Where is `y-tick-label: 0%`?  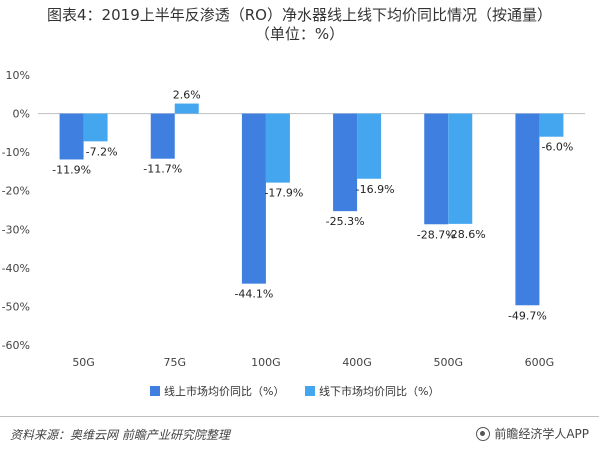
y-tick-label: 0% is located at coordinates (21, 114).